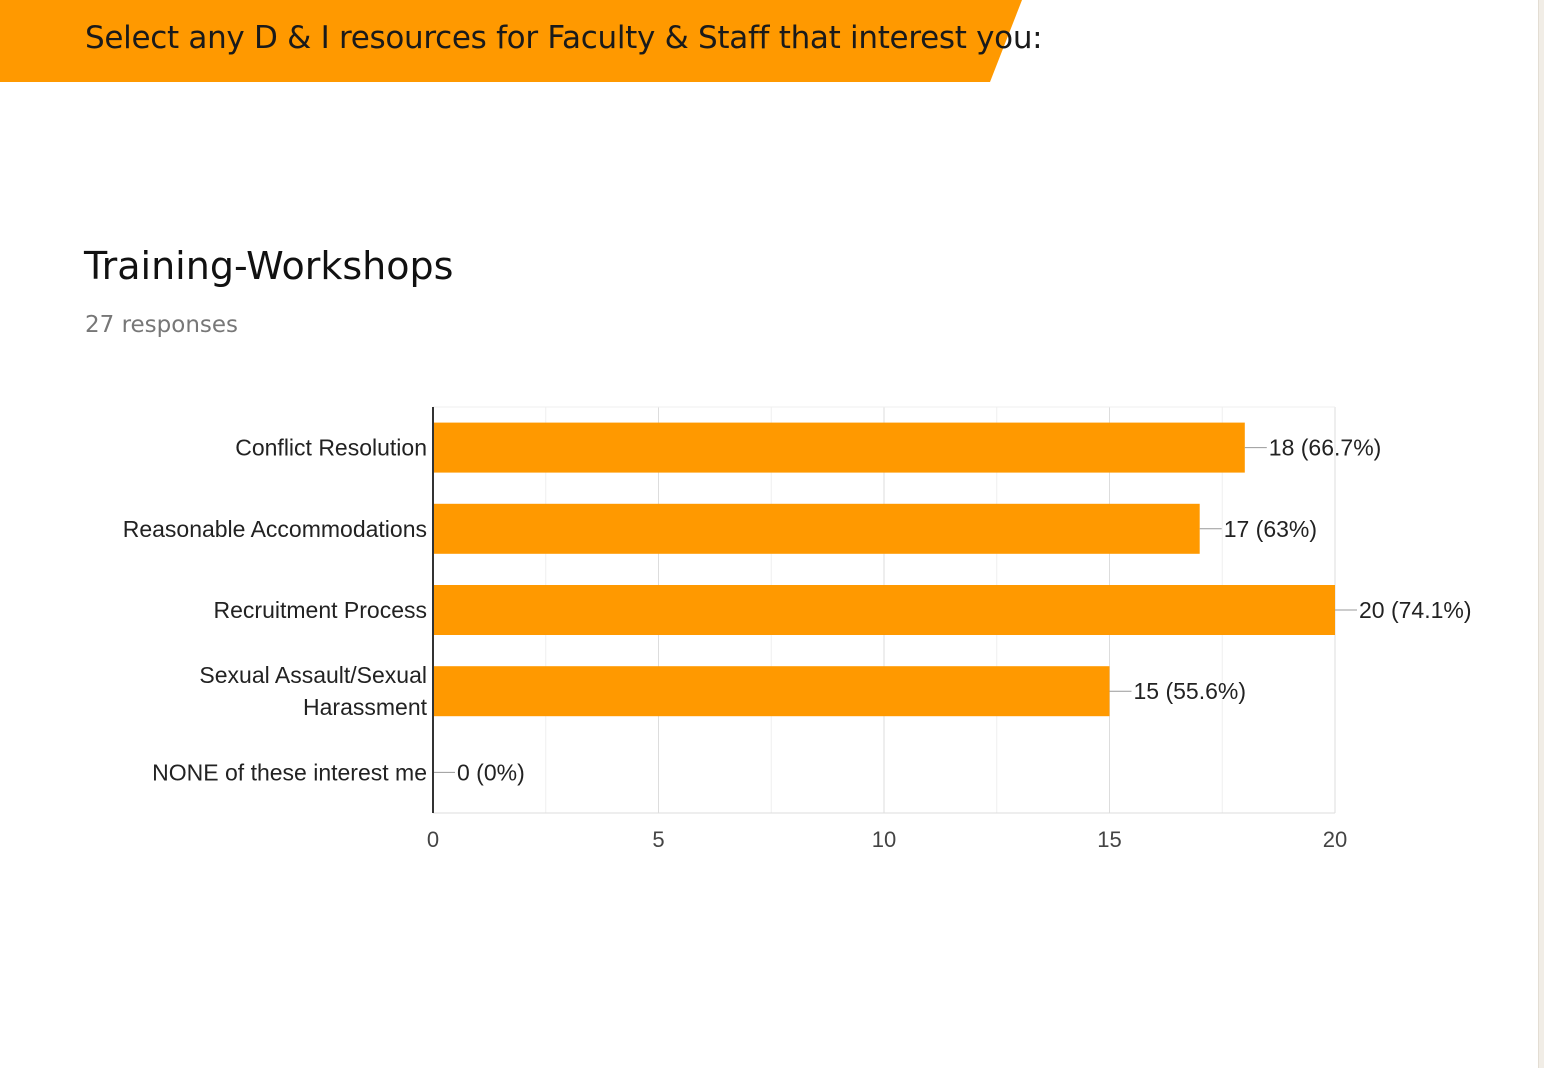 The height and width of the screenshot is (1068, 1544). I want to click on category-label: NONE of these interest me, so click(289, 772).